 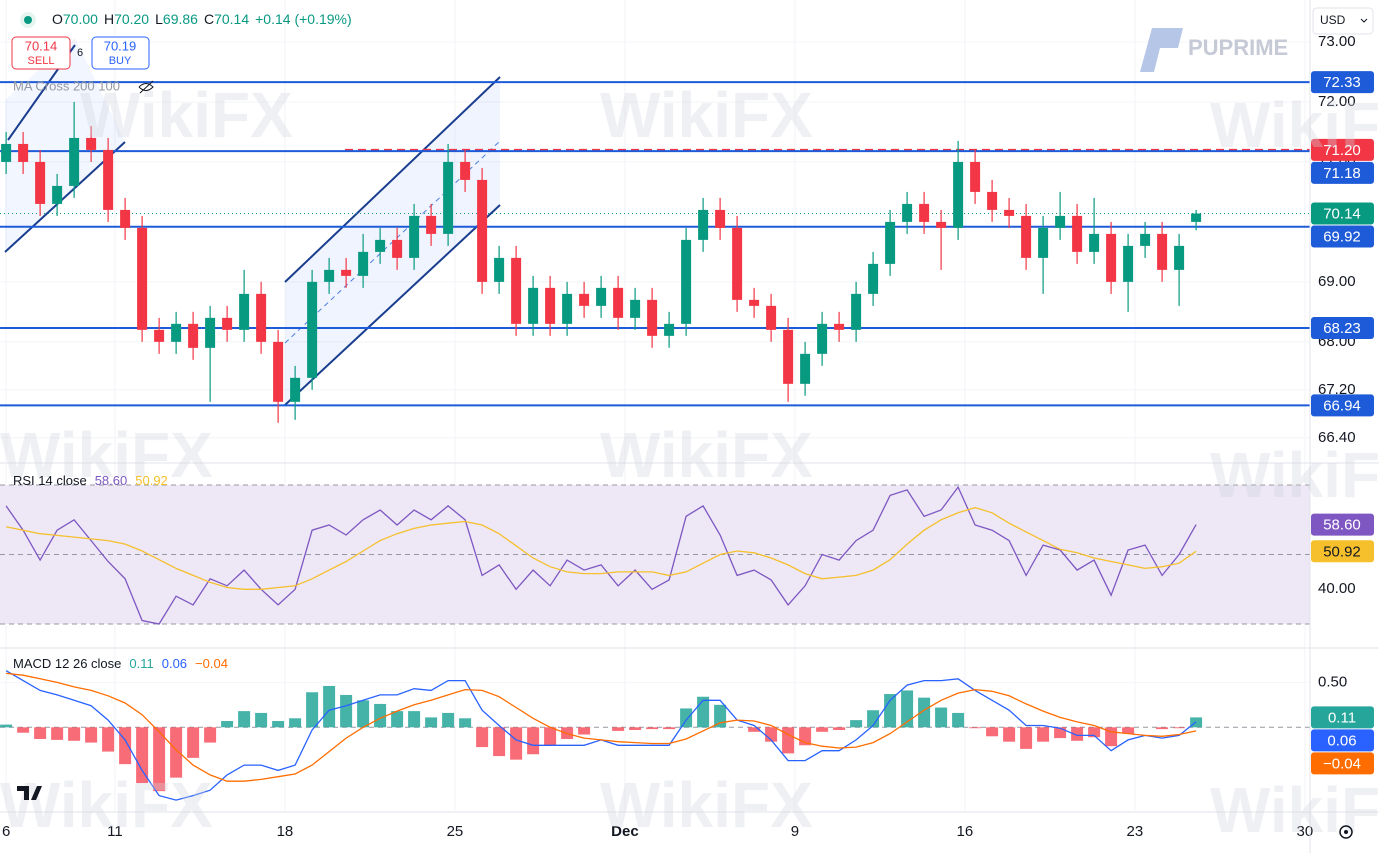 I want to click on hide-icon, so click(x=146, y=87).